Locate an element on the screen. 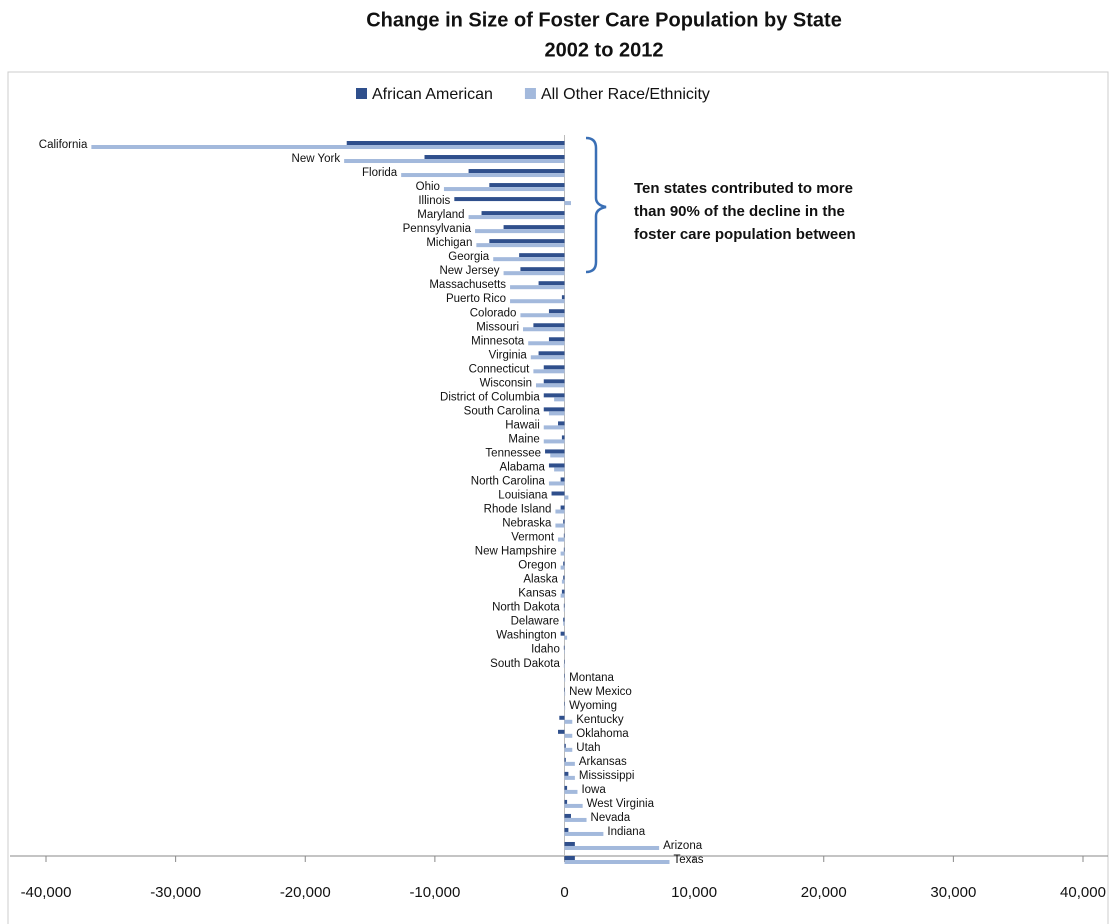 This screenshot has width=1113, height=924. category-label: Washington is located at coordinates (526, 636).